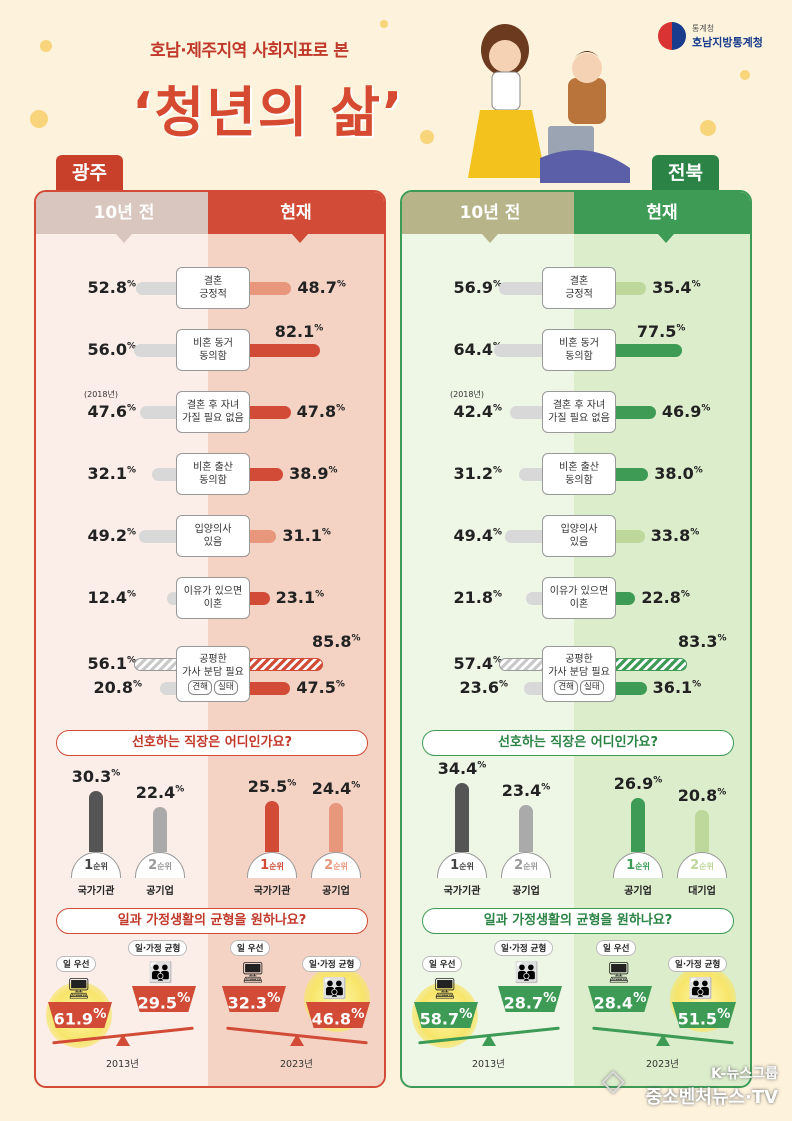  I want to click on decor-dot, so click(39, 119).